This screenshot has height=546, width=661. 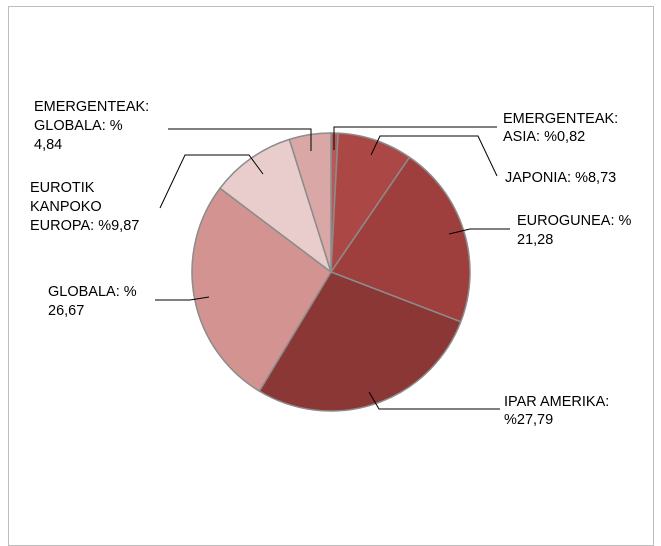 What do you see at coordinates (556, 411) in the screenshot?
I see `slice-label-4: IPAR AMERIKA: %27,79` at bounding box center [556, 411].